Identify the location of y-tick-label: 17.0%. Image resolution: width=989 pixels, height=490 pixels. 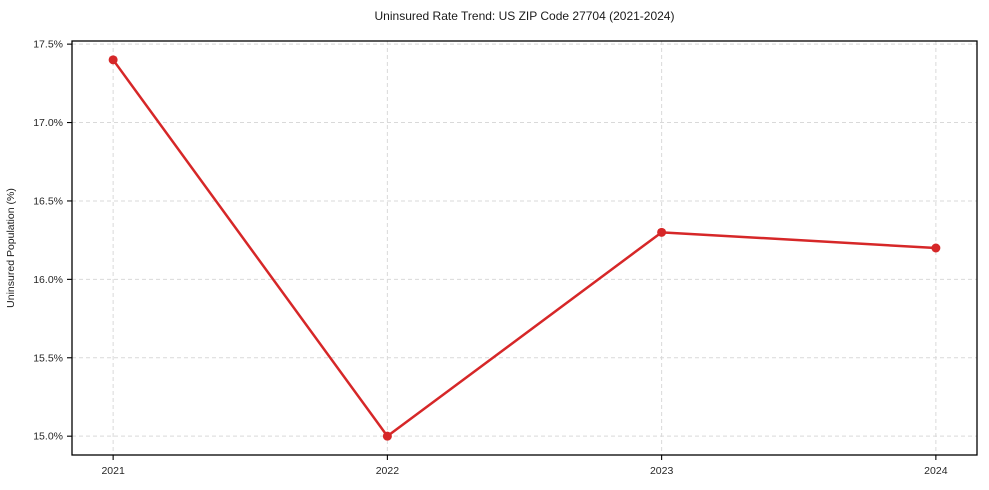
(48, 123).